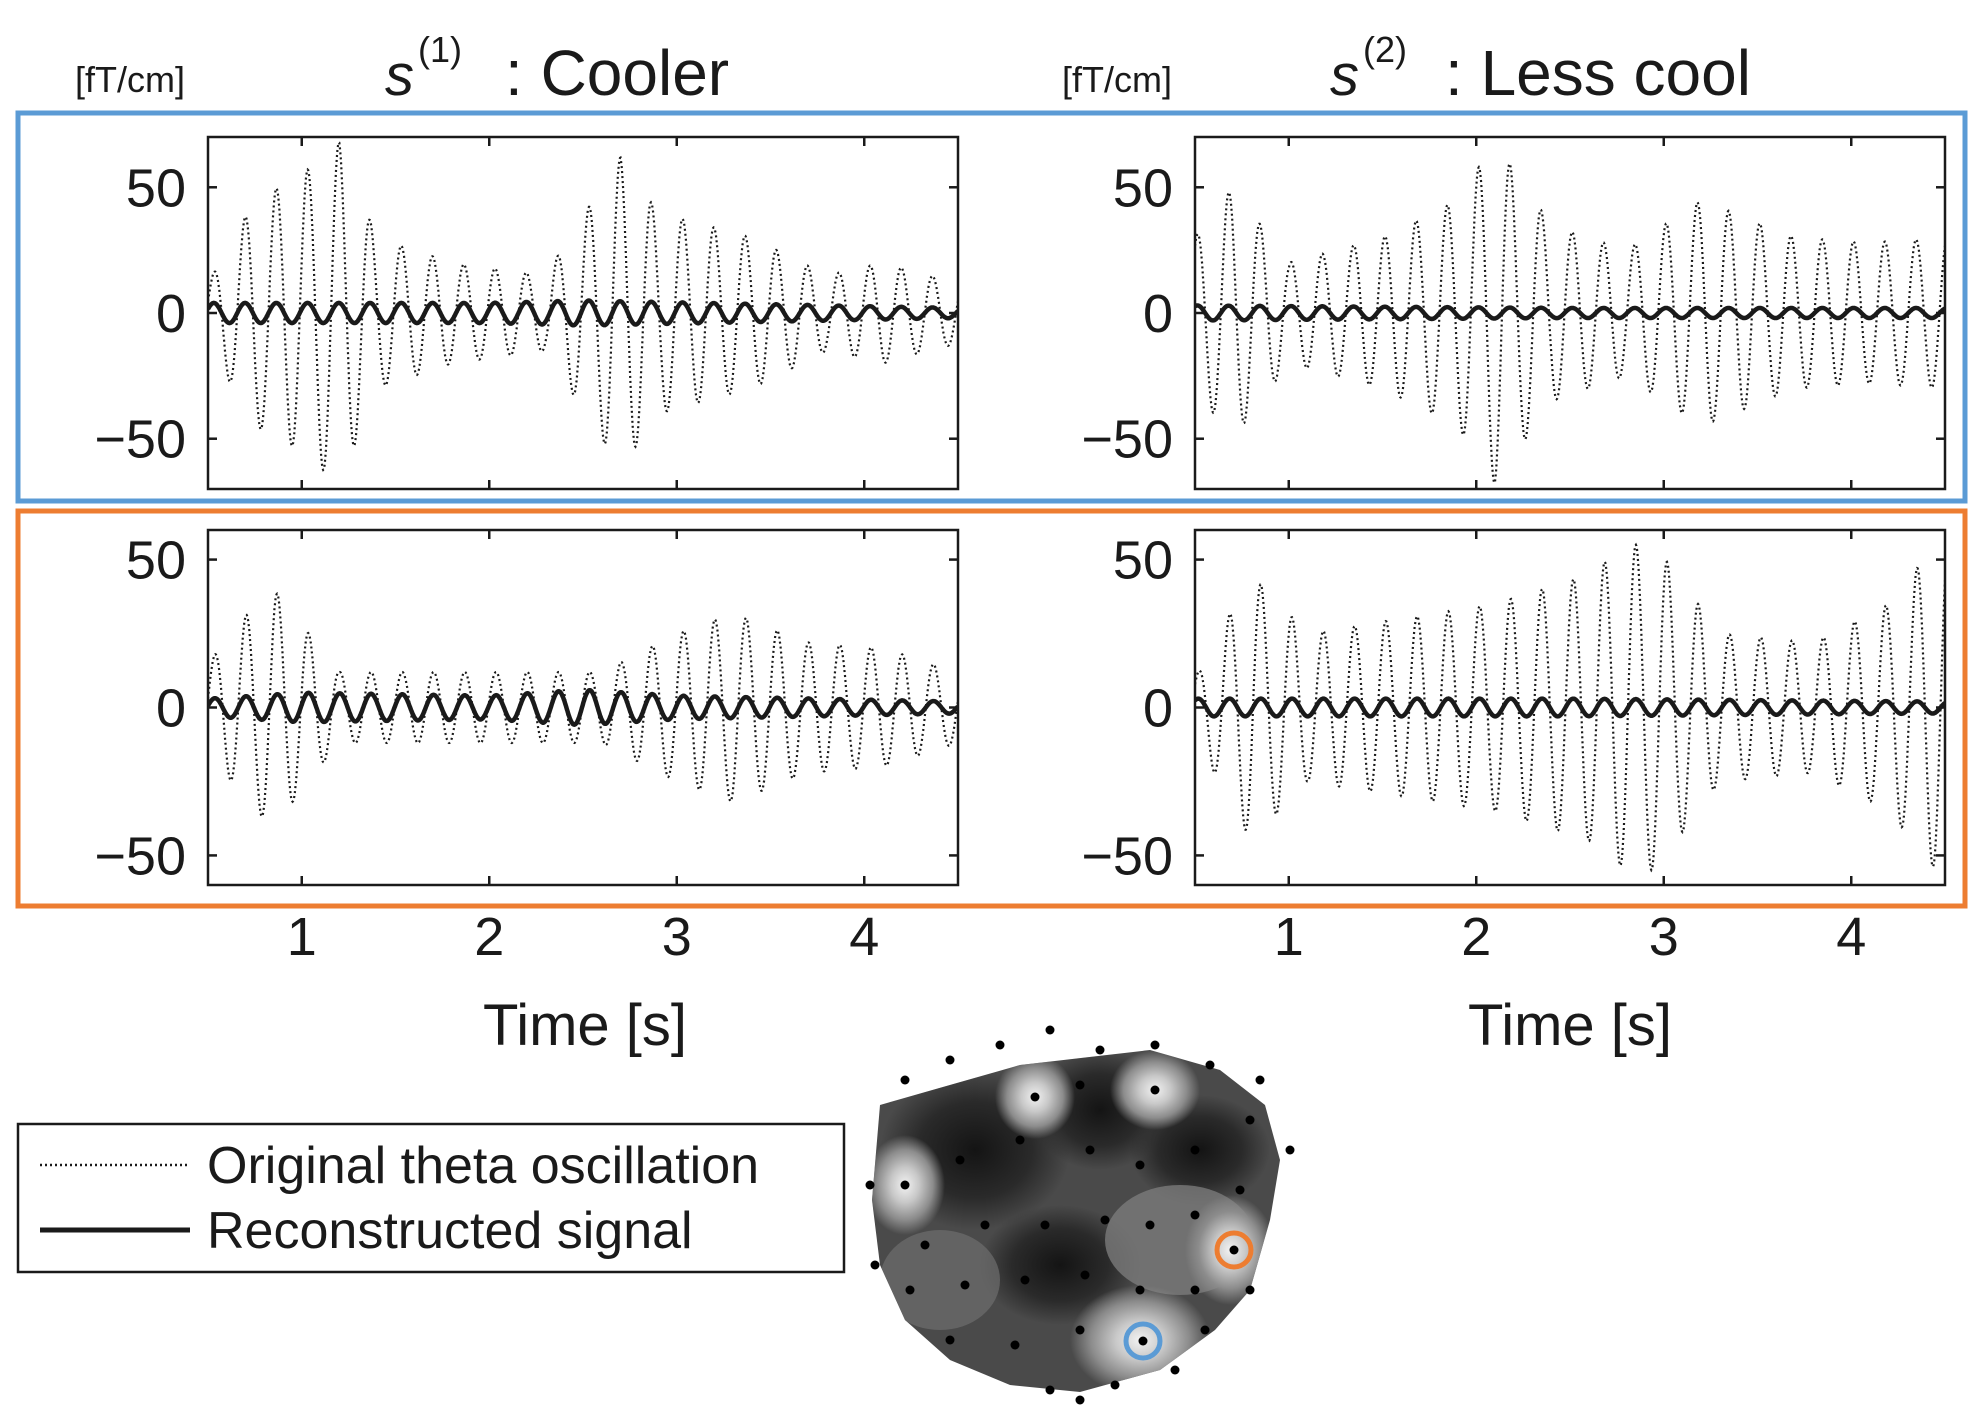 Image resolution: width=1979 pixels, height=1415 pixels. Describe the element at coordinates (1076, 1221) in the screenshot. I see `topomap-surface` at that location.